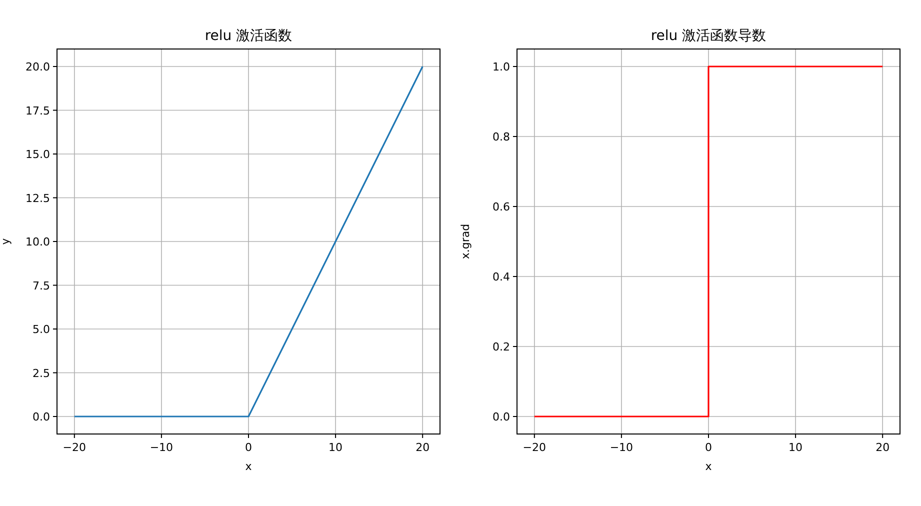  What do you see at coordinates (501, 137) in the screenshot?
I see `y-tick-label: 0.8` at bounding box center [501, 137].